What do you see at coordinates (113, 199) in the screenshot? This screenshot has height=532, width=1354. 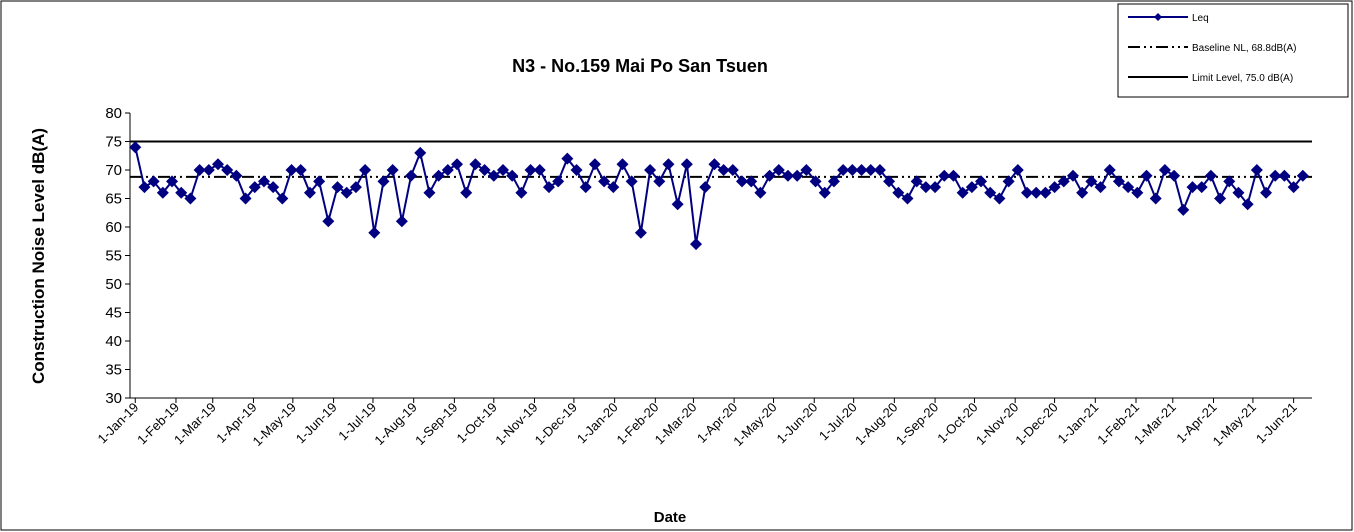 I see `y-tick-label: 65` at bounding box center [113, 199].